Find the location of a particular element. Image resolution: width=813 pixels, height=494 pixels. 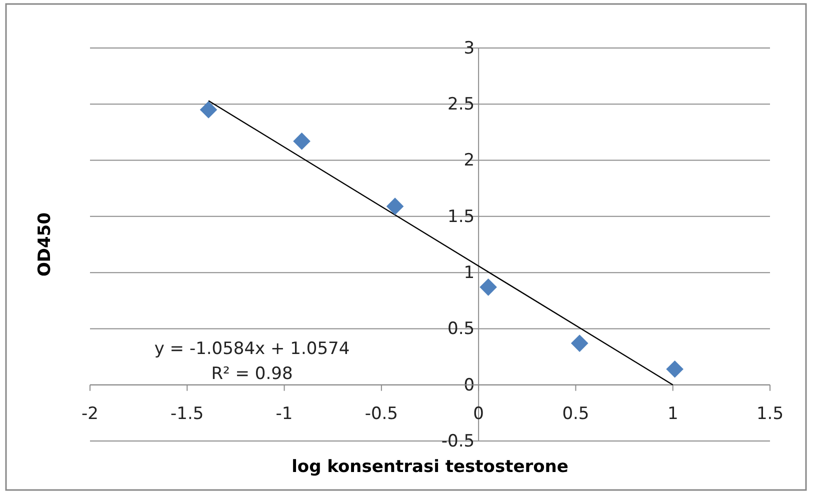

y-tick-label: 2 is located at coordinates (469, 160).